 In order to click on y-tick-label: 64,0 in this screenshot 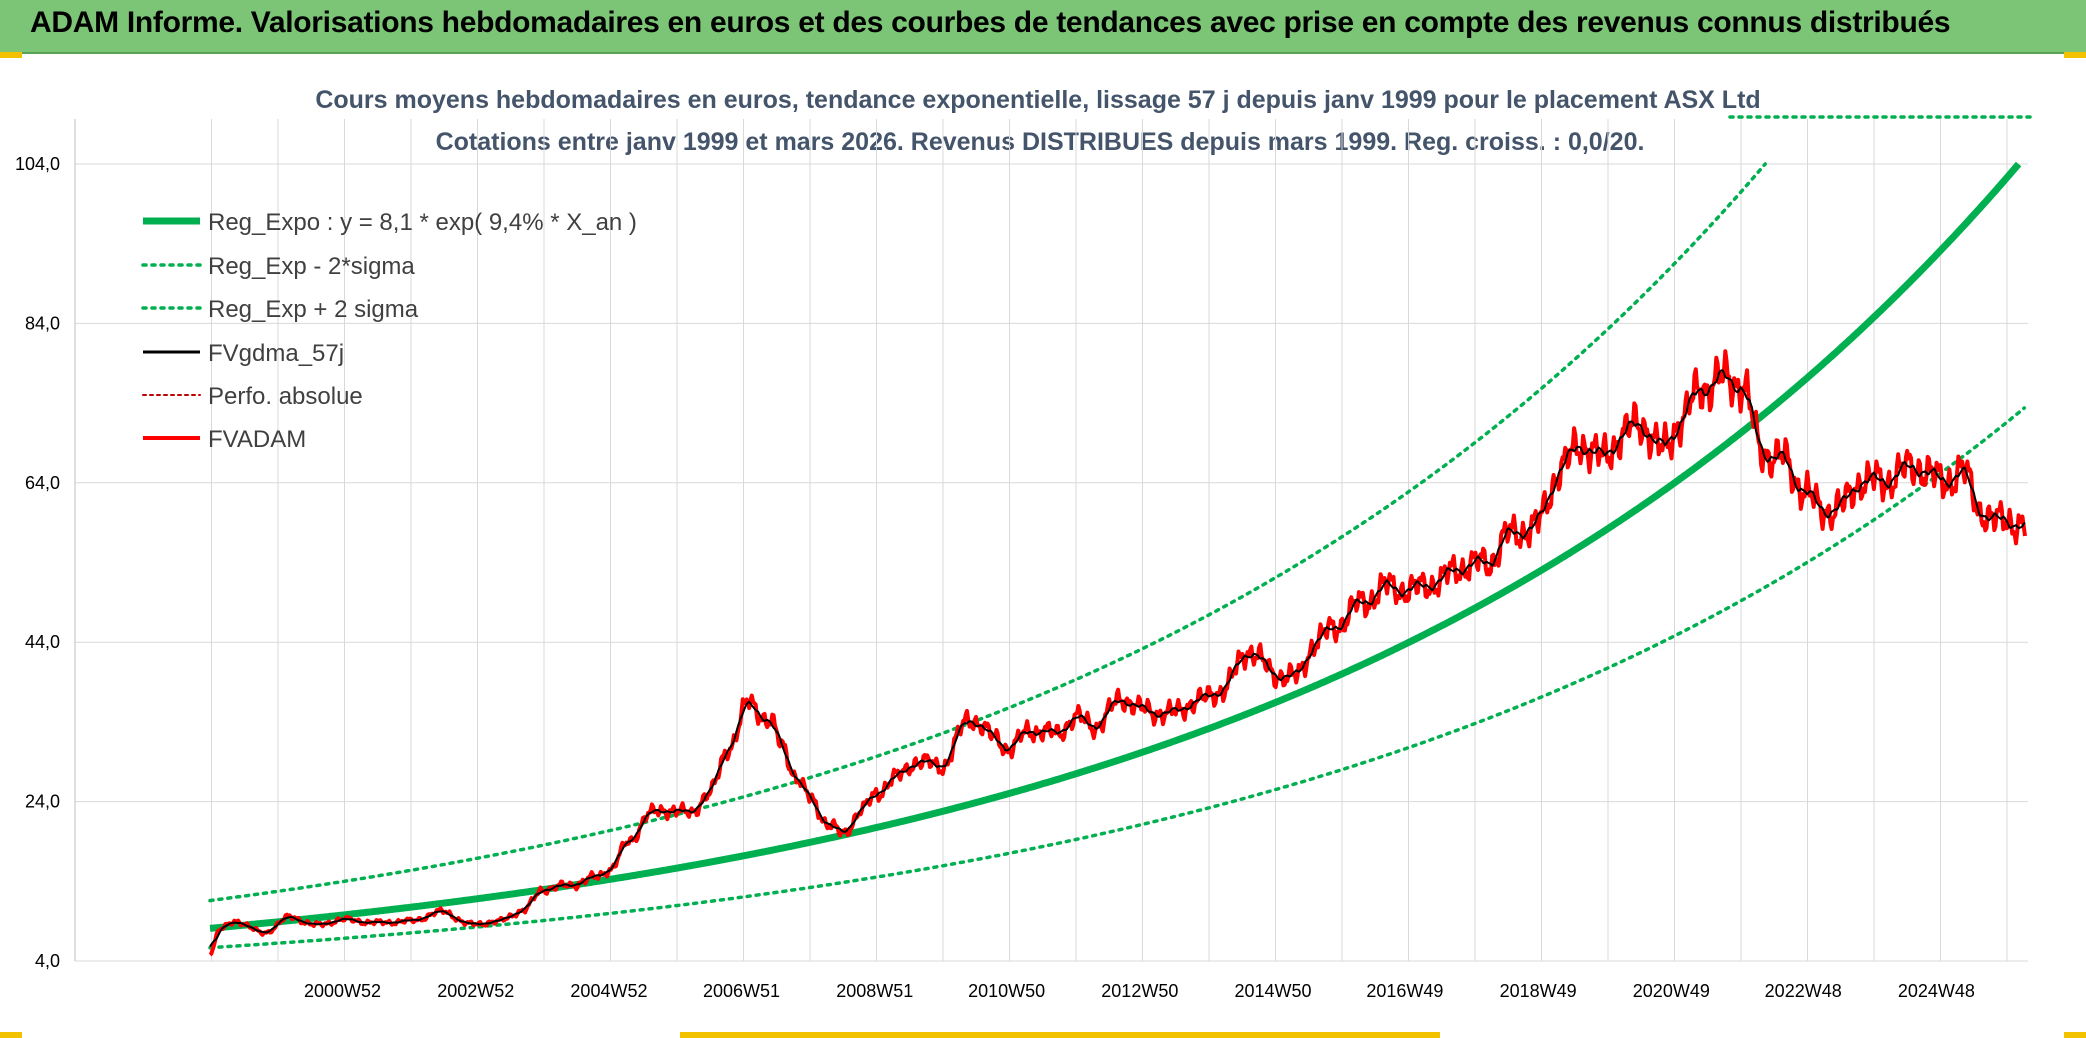, I will do `click(42, 483)`.